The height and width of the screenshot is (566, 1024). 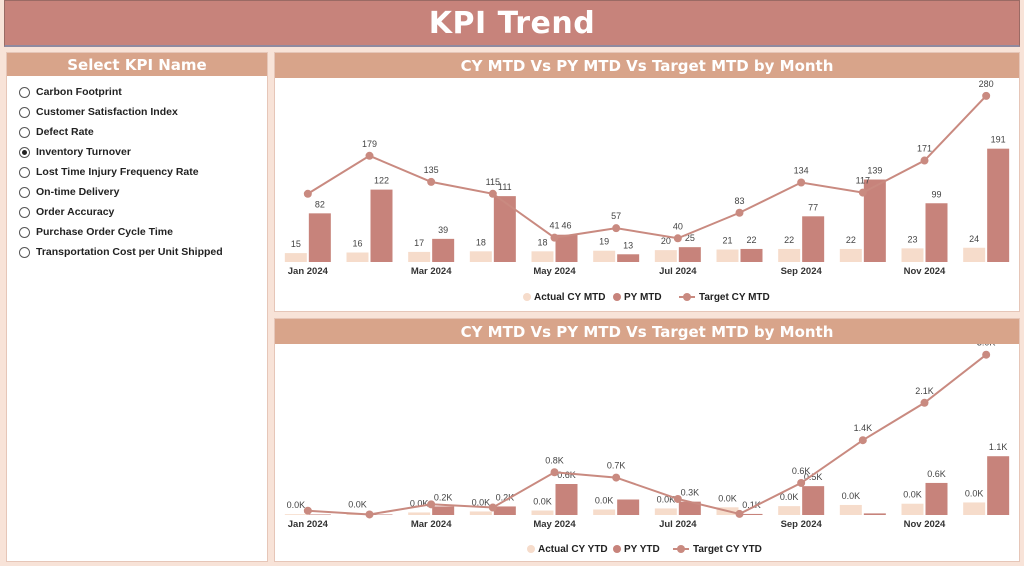 I want to click on target-data-label: 117, so click(x=863, y=181).